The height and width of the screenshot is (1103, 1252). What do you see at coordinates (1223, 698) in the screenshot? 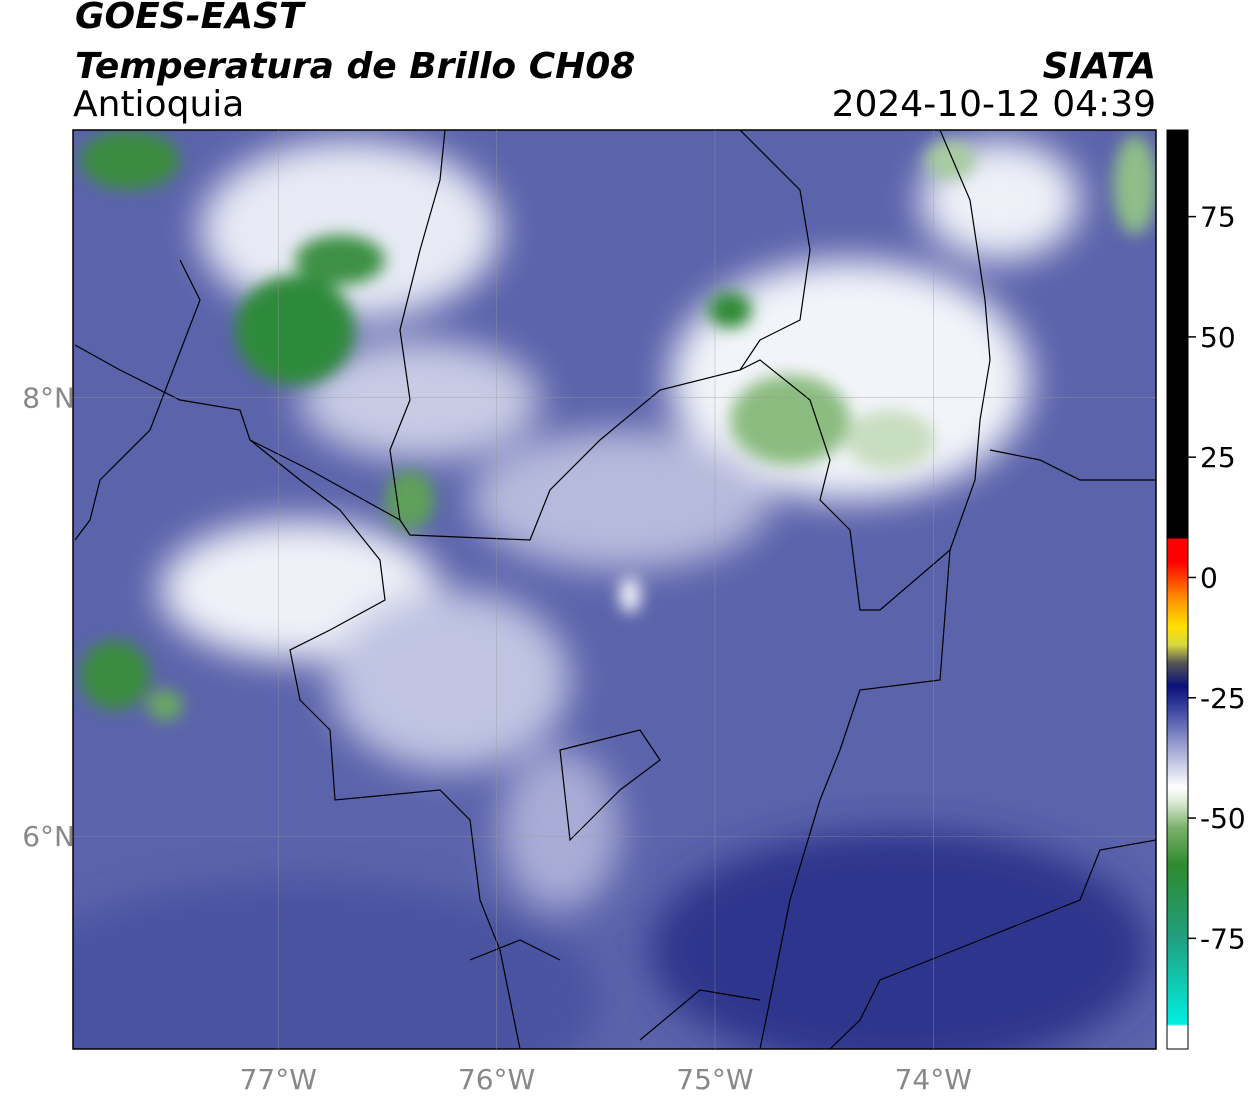
I see `colorbar-tick-label: -25` at bounding box center [1223, 698].